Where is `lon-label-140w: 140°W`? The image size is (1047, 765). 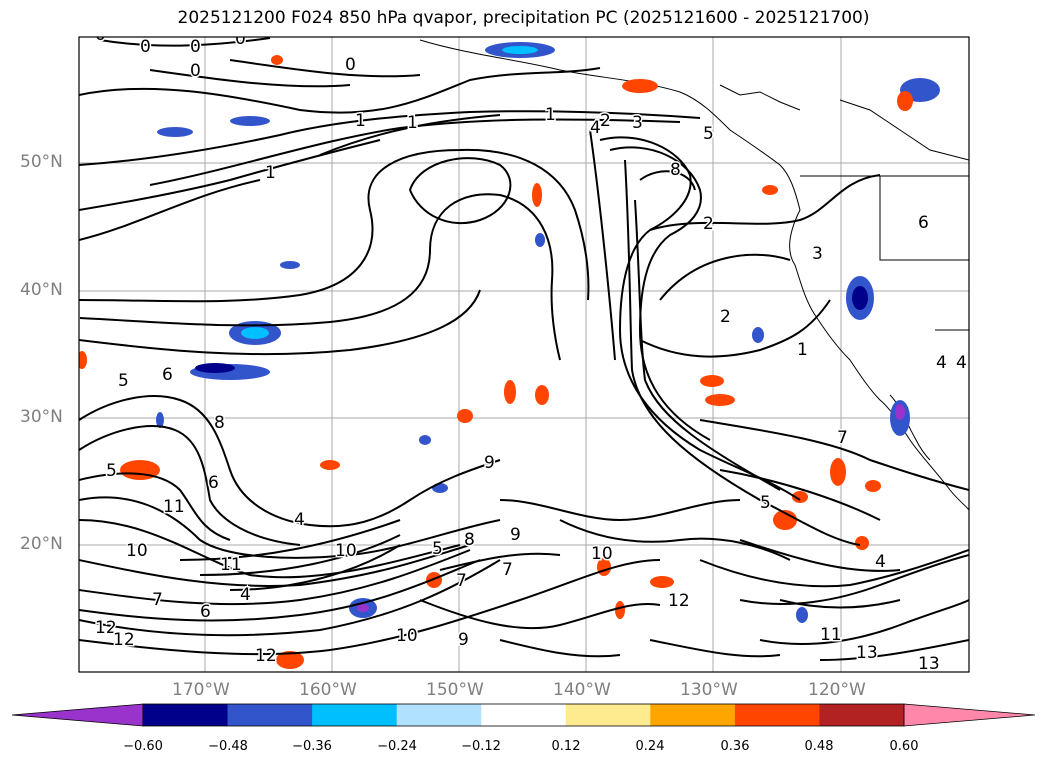 lon-label-140w: 140°W is located at coordinates (582, 690).